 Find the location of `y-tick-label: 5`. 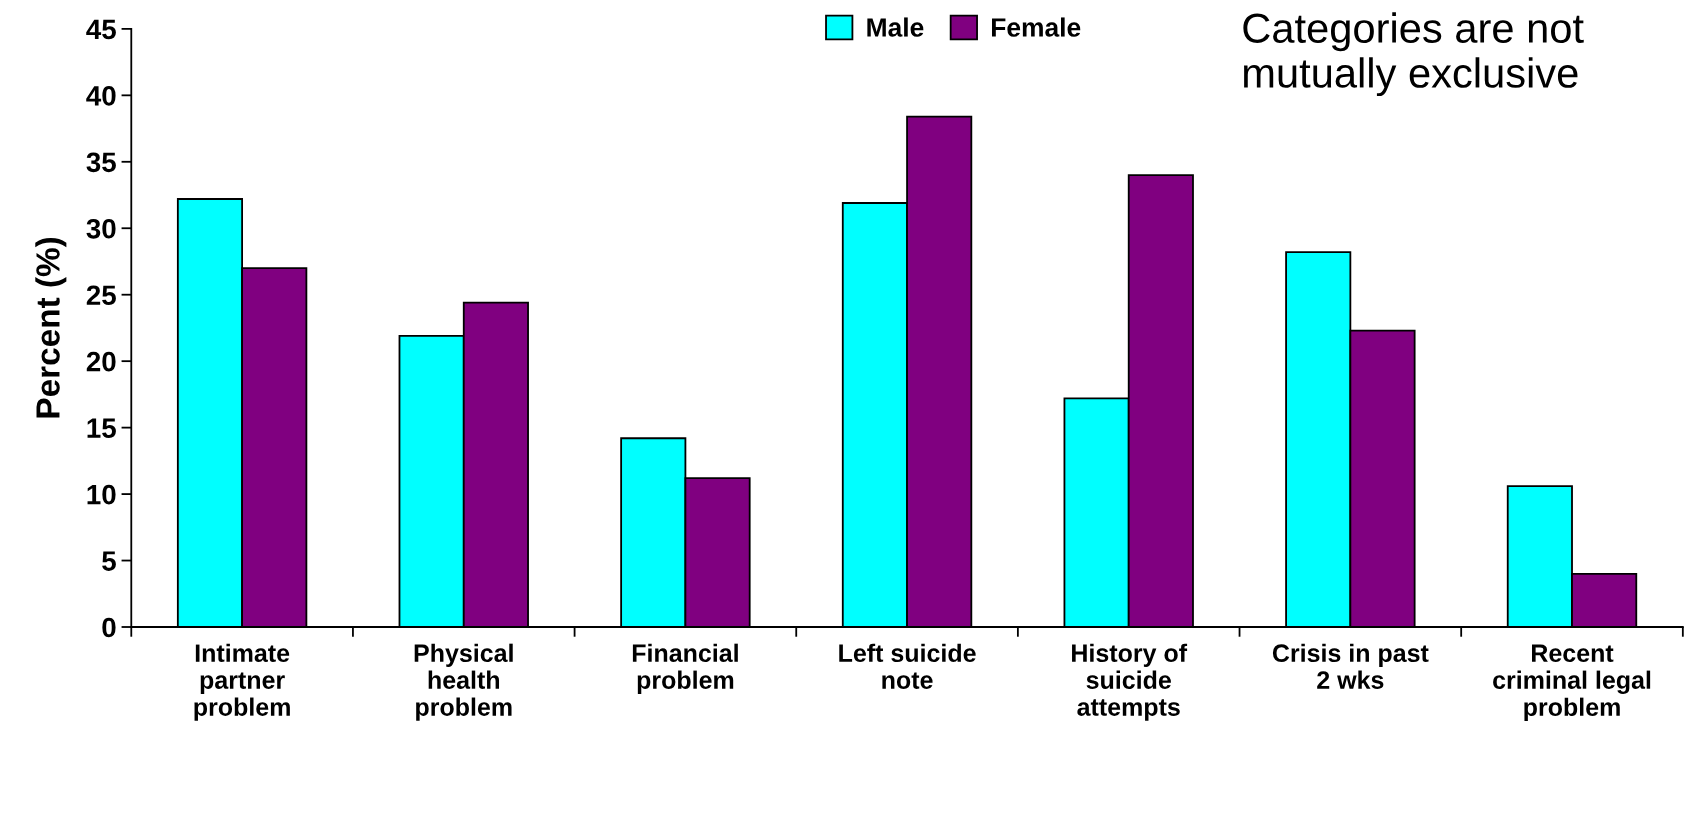

y-tick-label: 5 is located at coordinates (109, 561).